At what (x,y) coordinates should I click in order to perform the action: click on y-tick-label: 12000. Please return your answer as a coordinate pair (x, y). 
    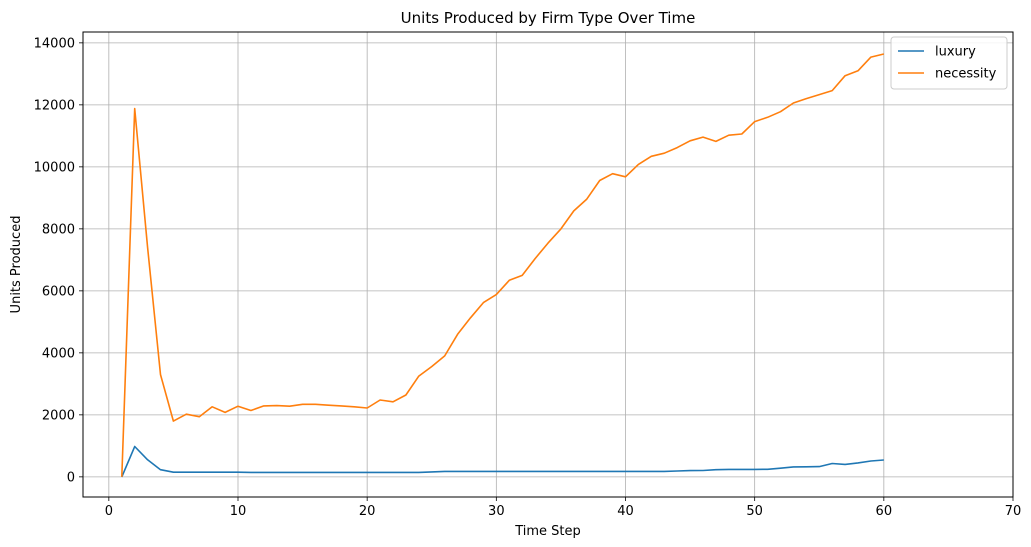
    Looking at the image, I should click on (54, 105).